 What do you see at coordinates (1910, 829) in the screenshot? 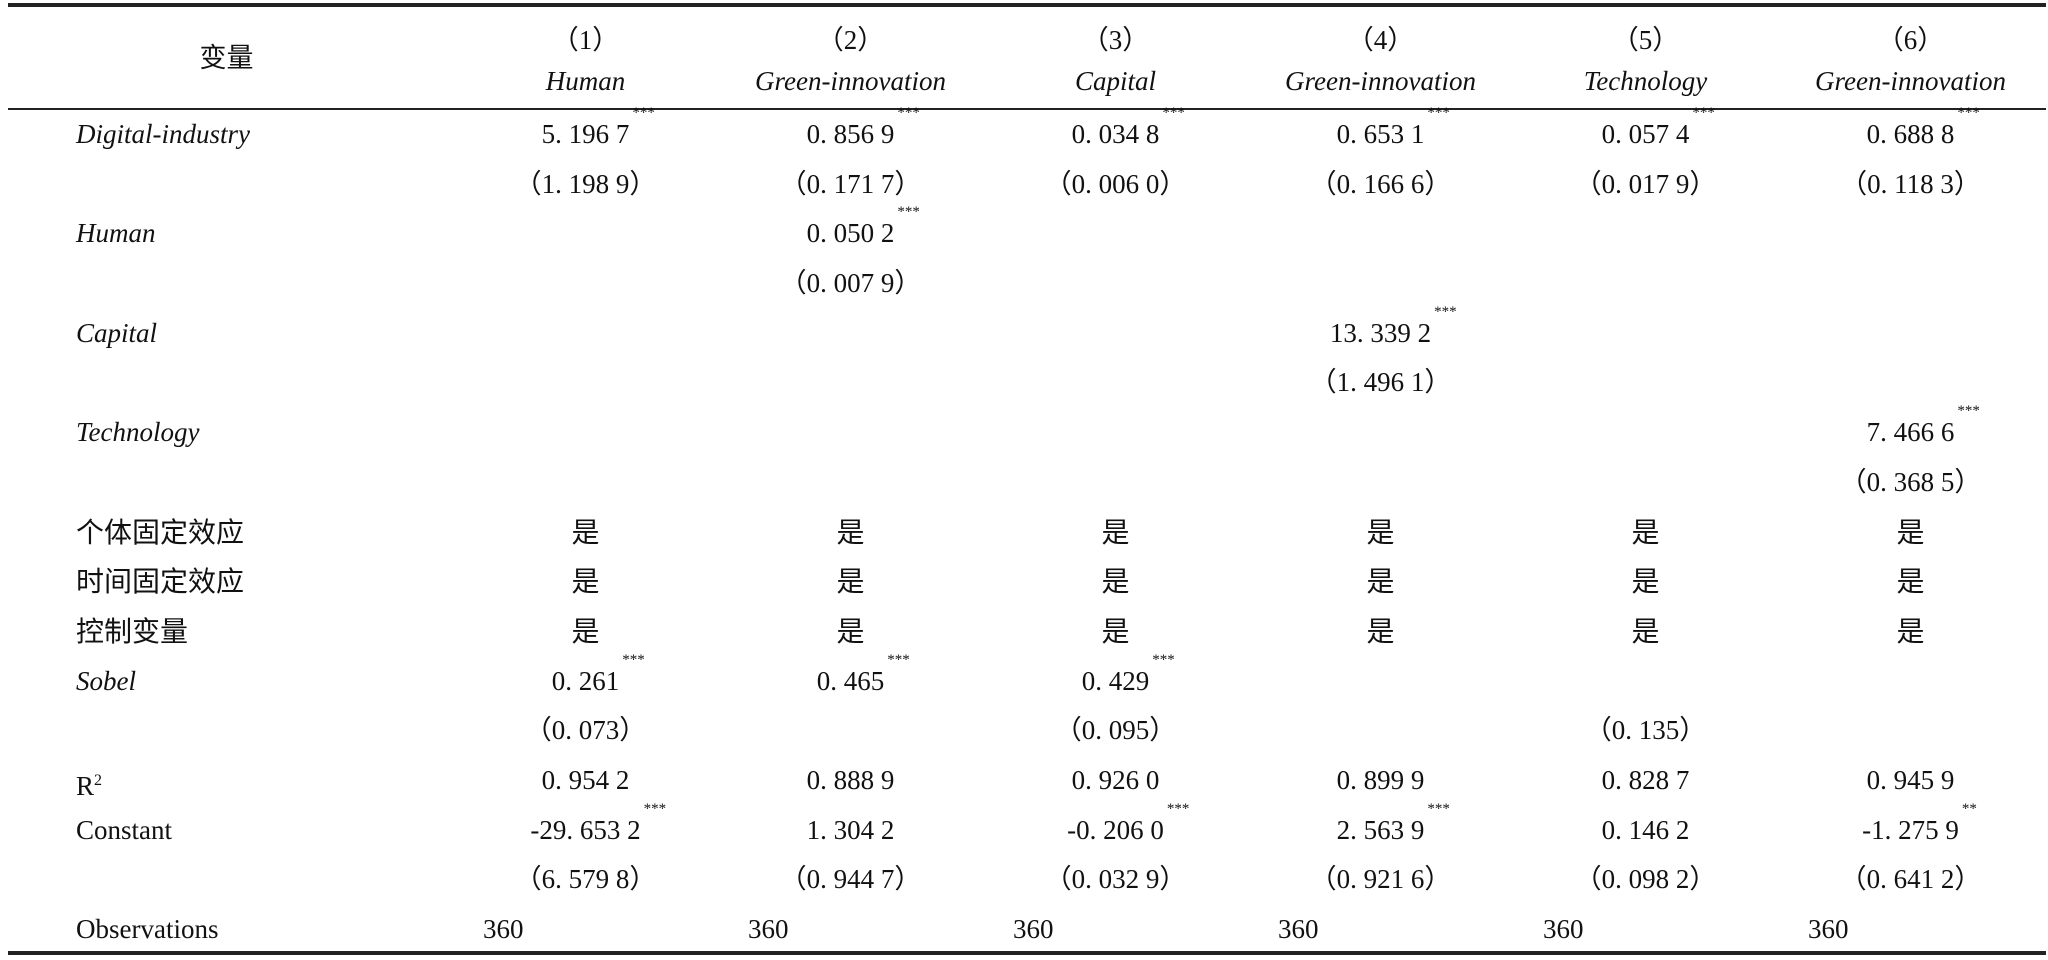
I see `cell-value-text: -1. 275 9` at bounding box center [1910, 829].